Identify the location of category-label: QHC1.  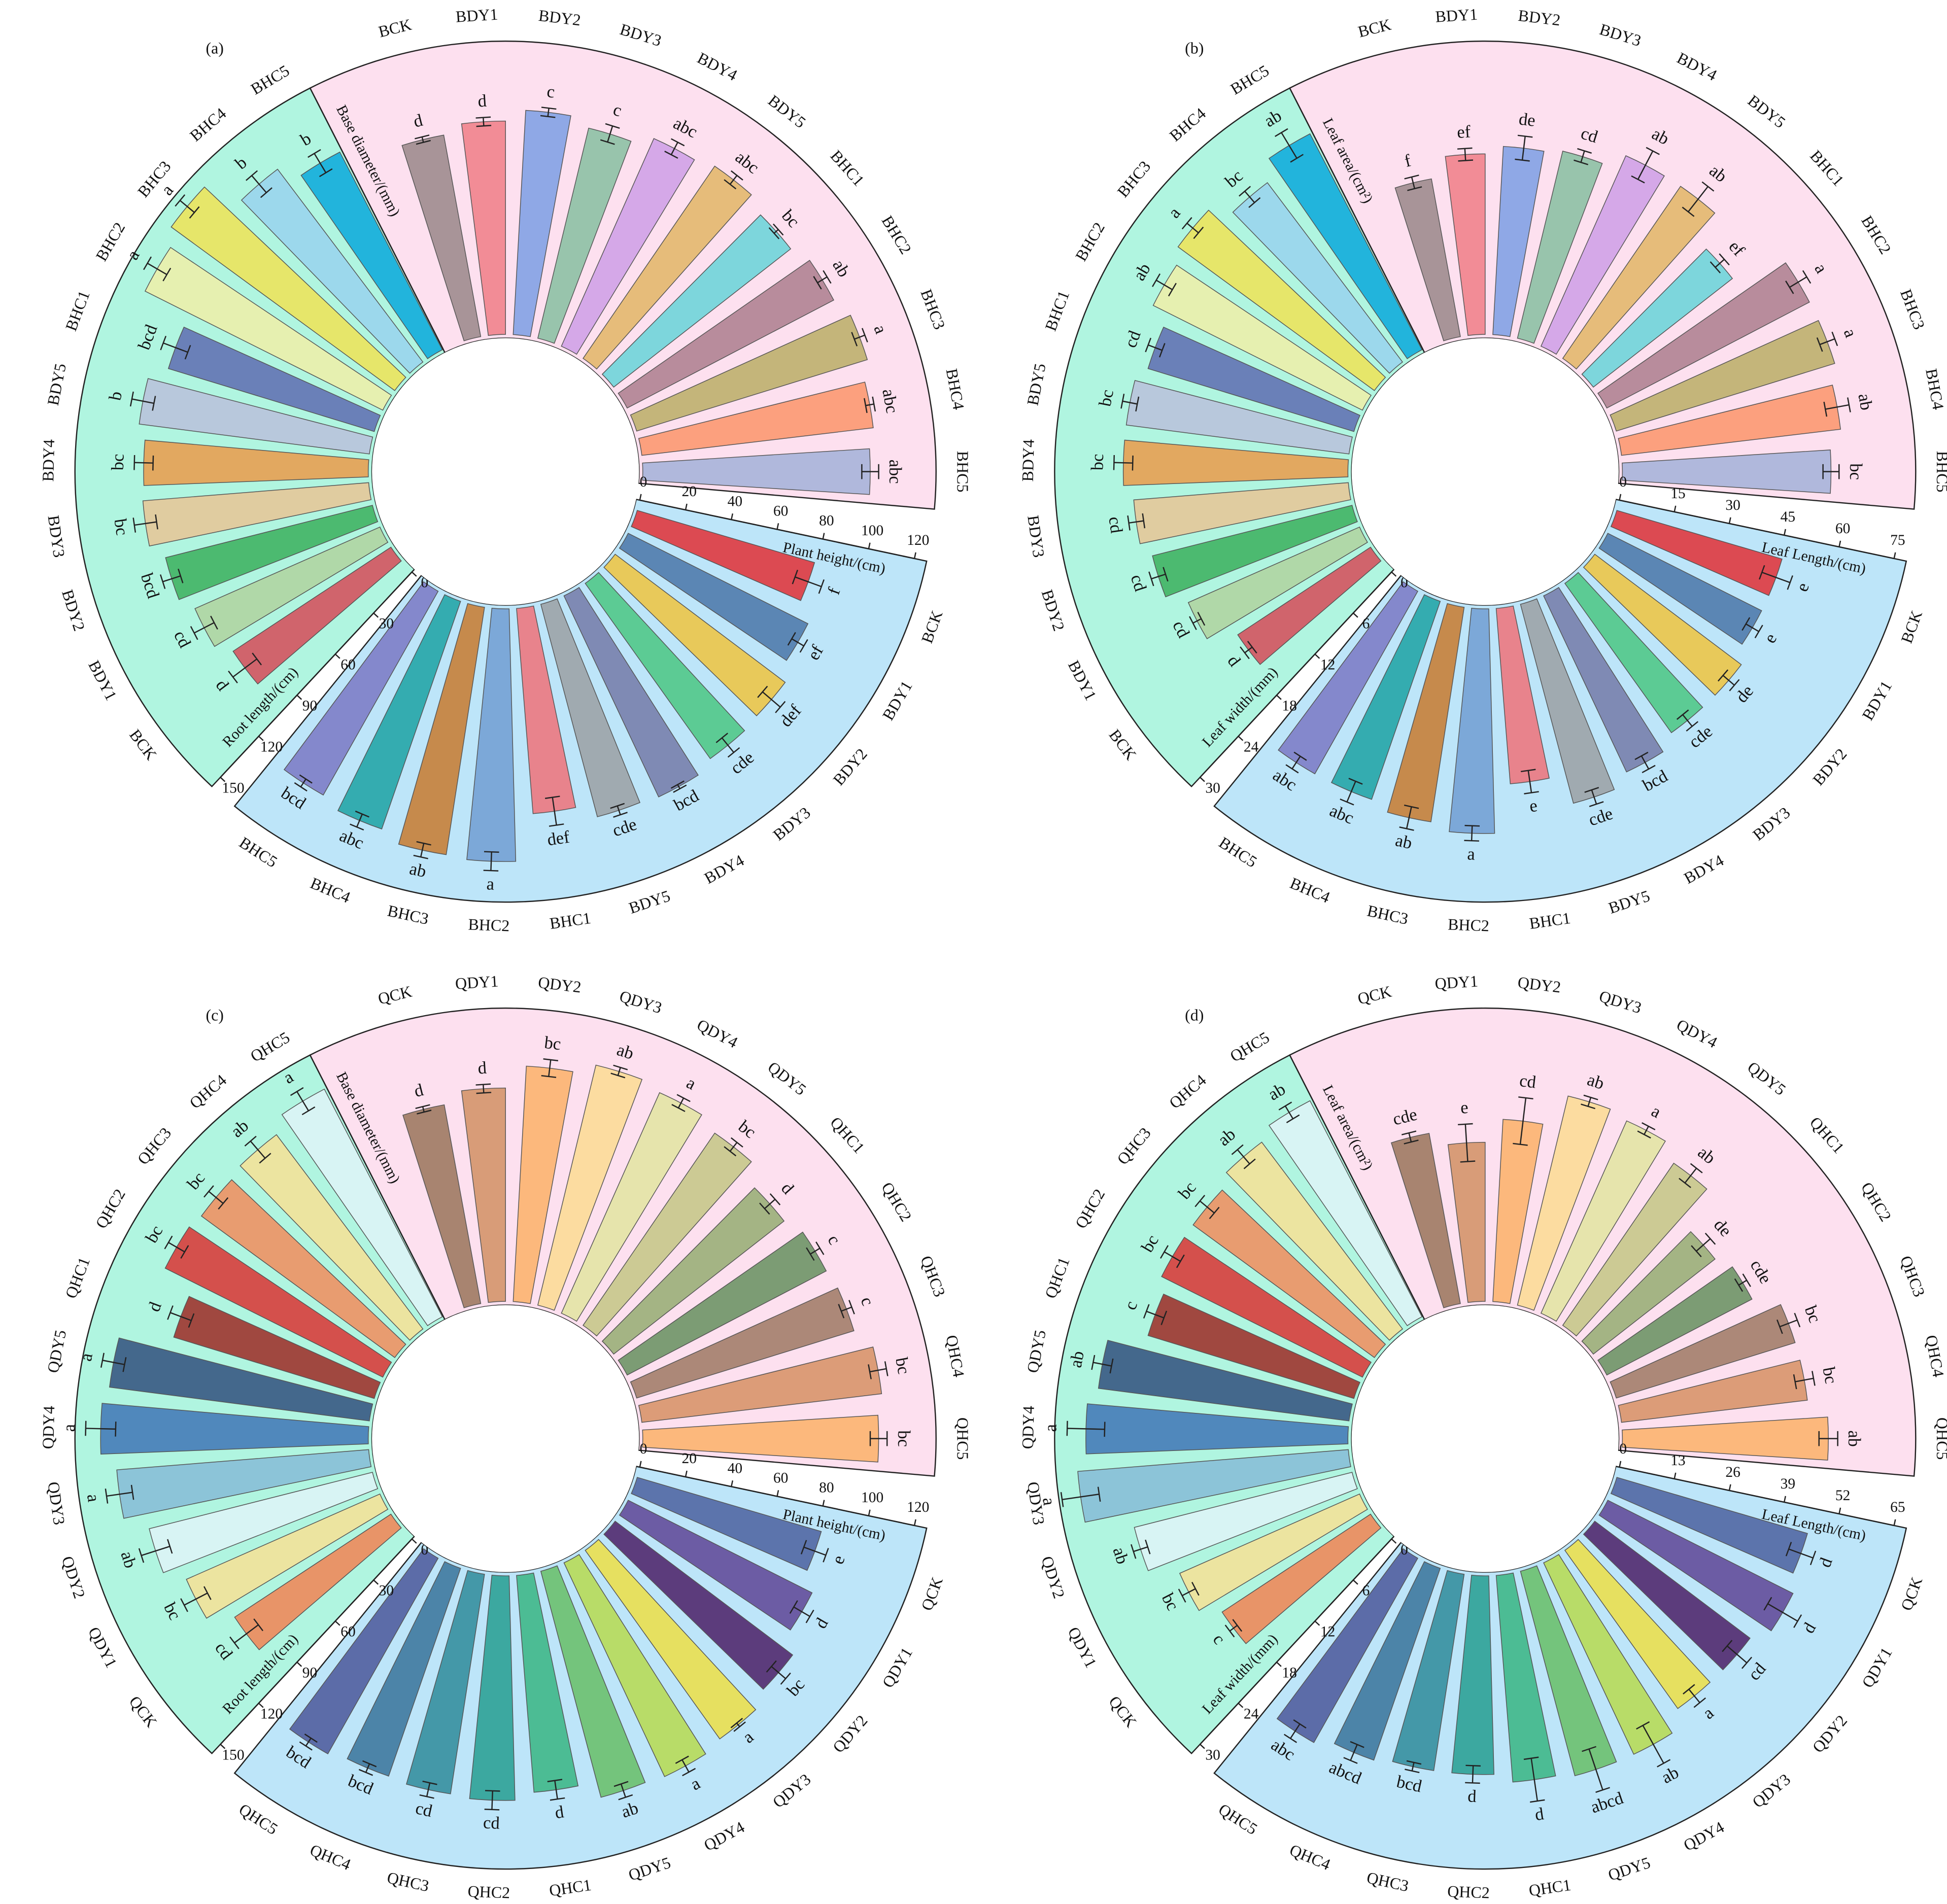
(1550, 1888).